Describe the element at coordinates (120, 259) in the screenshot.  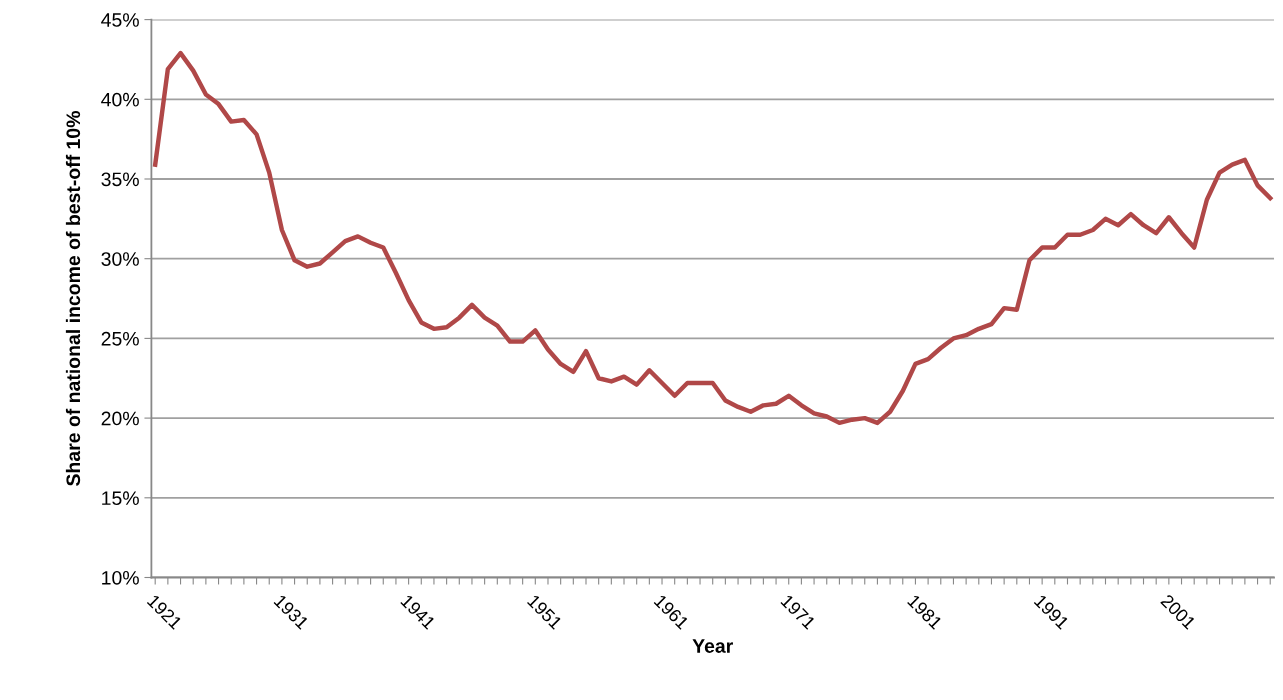
I see `y-tick-label: 30%` at that location.